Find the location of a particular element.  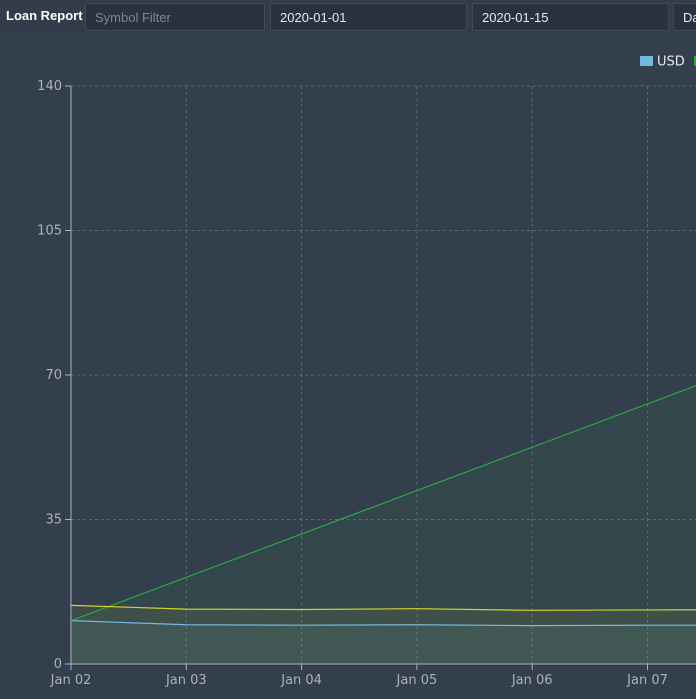

y-tick-label: 0 is located at coordinates (58, 664).